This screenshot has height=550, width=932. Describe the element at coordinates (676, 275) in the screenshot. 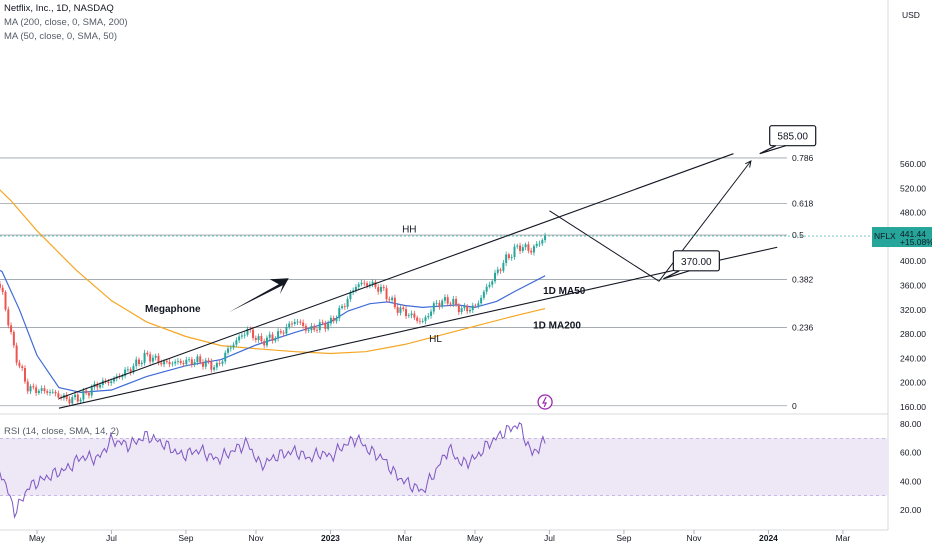

I see `target-callout-pointer` at that location.